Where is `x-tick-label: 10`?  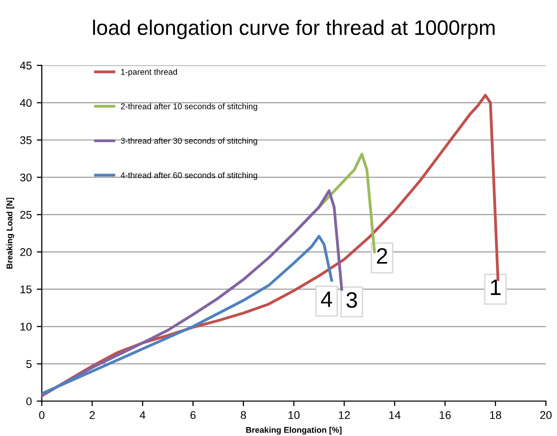 x-tick-label: 10 is located at coordinates (294, 415).